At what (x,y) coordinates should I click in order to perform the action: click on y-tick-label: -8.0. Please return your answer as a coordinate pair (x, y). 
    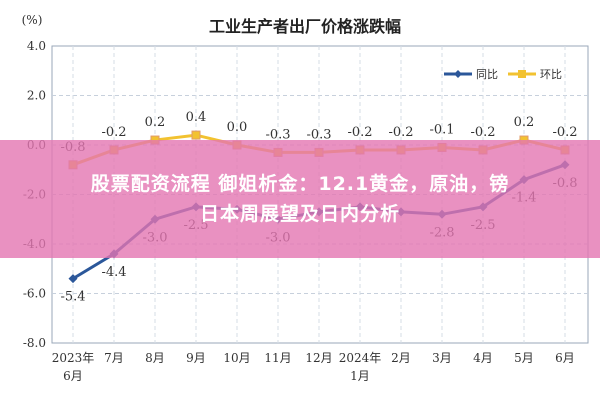
    Looking at the image, I should click on (34, 343).